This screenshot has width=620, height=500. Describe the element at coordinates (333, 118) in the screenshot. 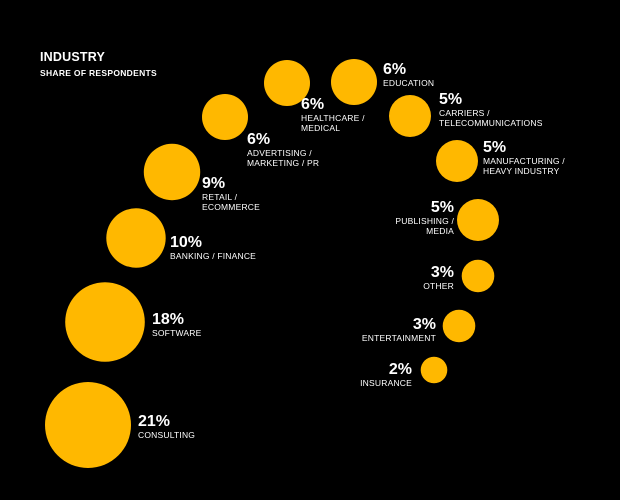

I see `category-label-healthcare-medical: HEALTHCARE /` at that location.